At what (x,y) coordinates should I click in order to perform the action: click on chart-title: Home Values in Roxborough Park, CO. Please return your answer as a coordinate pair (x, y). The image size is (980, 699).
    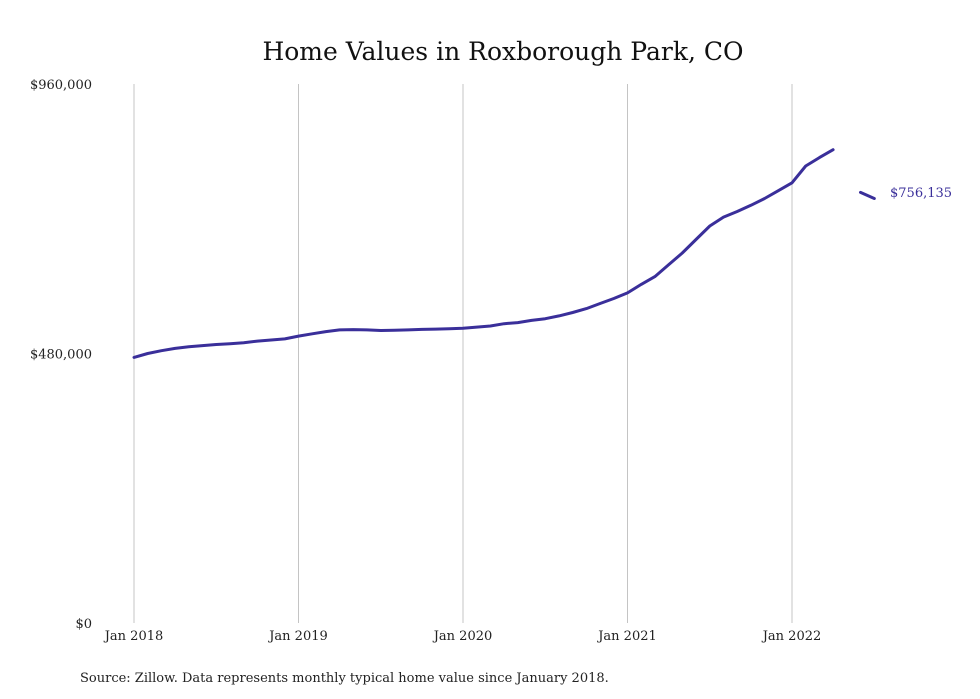
    Looking at the image, I should click on (502, 51).